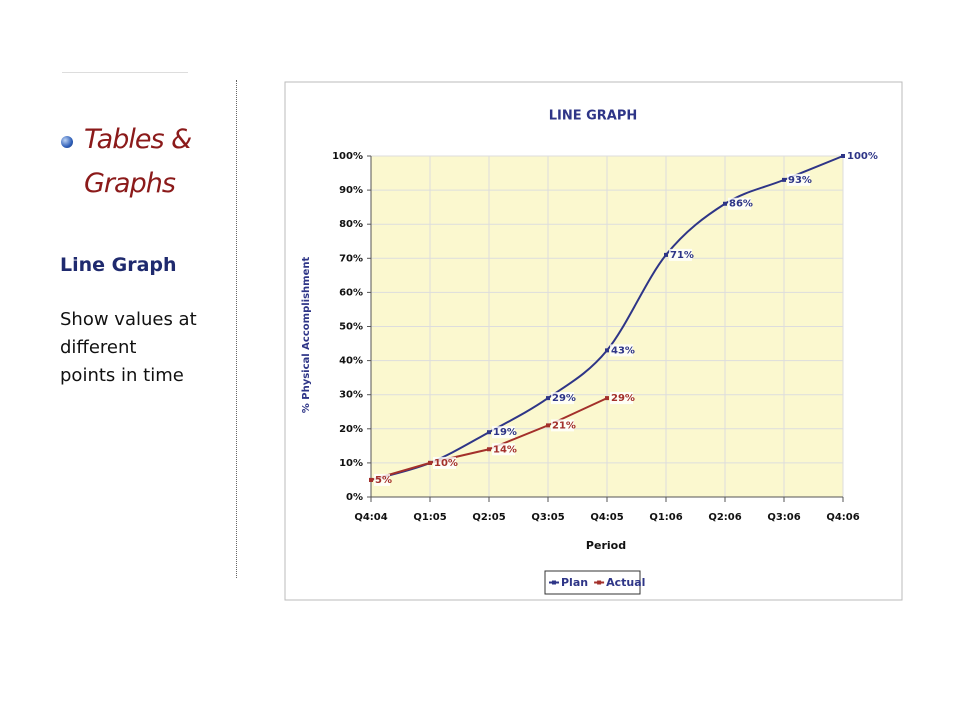 The width and height of the screenshot is (960, 720). I want to click on legend-box, so click(592, 582).